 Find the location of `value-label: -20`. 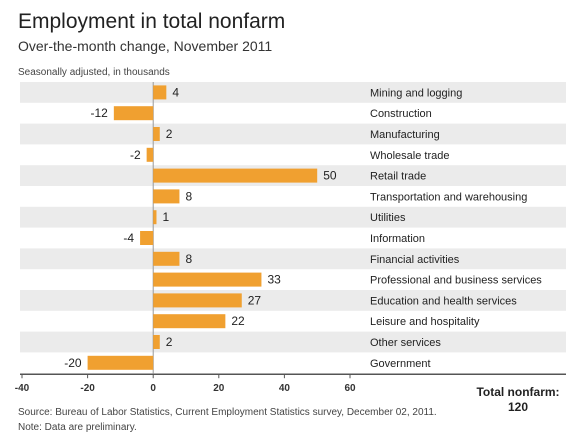

value-label: -20 is located at coordinates (73, 363).